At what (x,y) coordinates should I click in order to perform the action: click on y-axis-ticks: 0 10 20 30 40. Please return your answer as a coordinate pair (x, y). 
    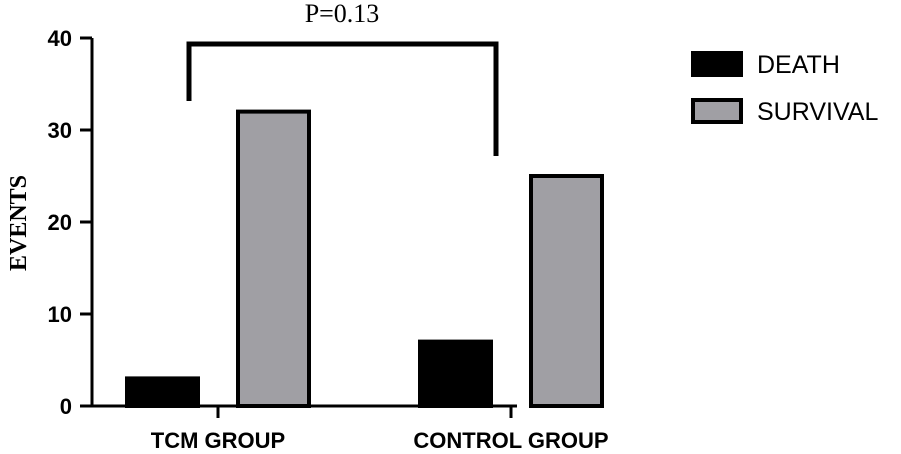
    Looking at the image, I should click on (70, 222).